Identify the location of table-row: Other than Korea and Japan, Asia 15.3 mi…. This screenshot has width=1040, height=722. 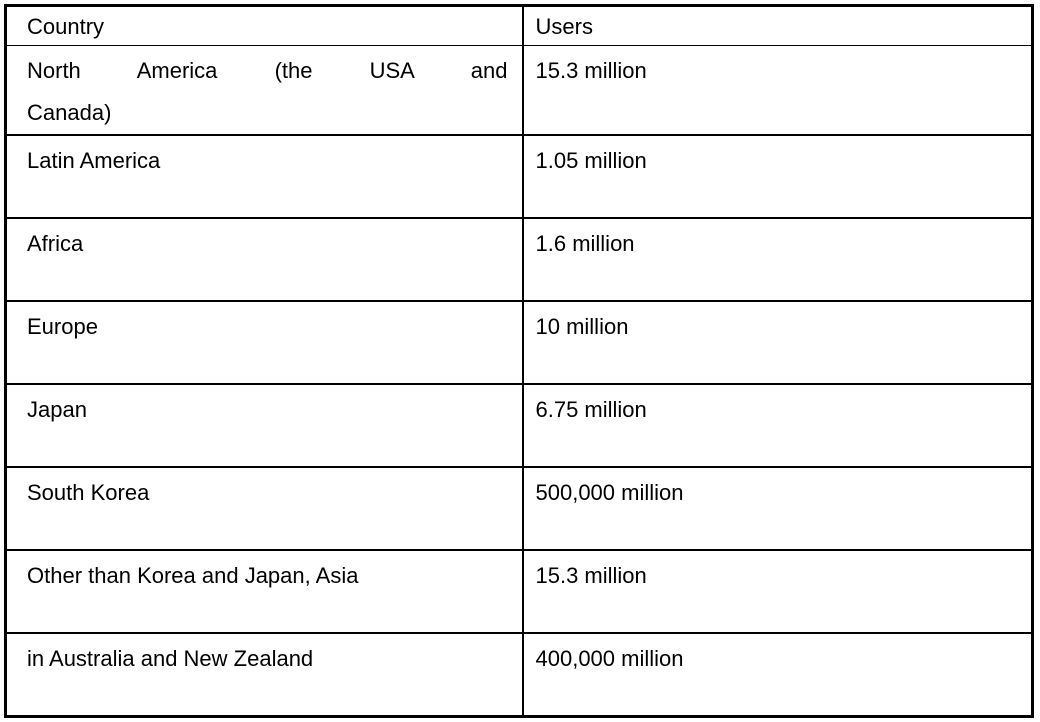
(519, 592).